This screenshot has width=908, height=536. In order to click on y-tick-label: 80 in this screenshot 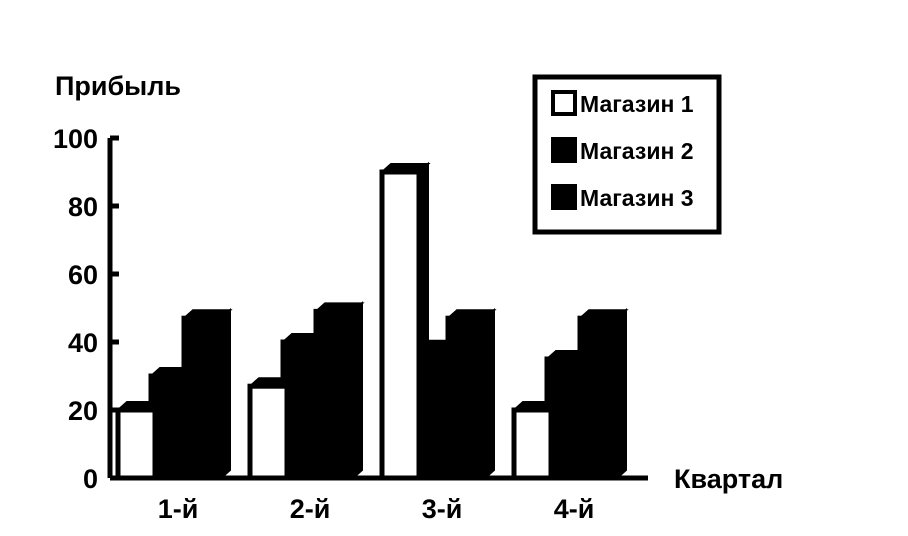, I will do `click(83, 207)`.